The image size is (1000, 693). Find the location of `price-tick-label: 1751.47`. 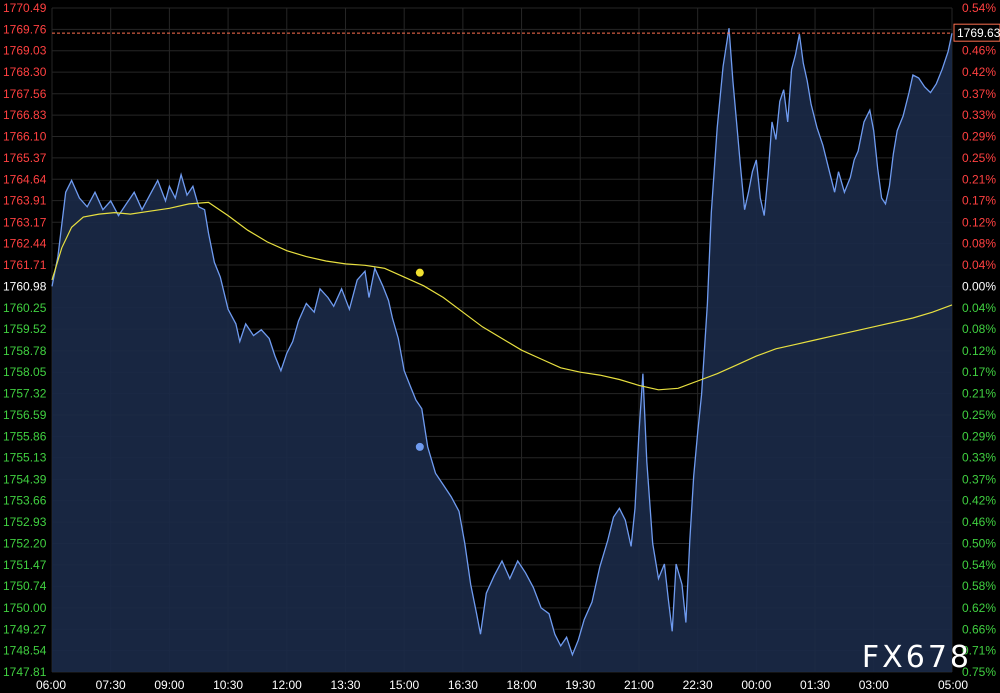

price-tick-label: 1751.47 is located at coordinates (25, 565).